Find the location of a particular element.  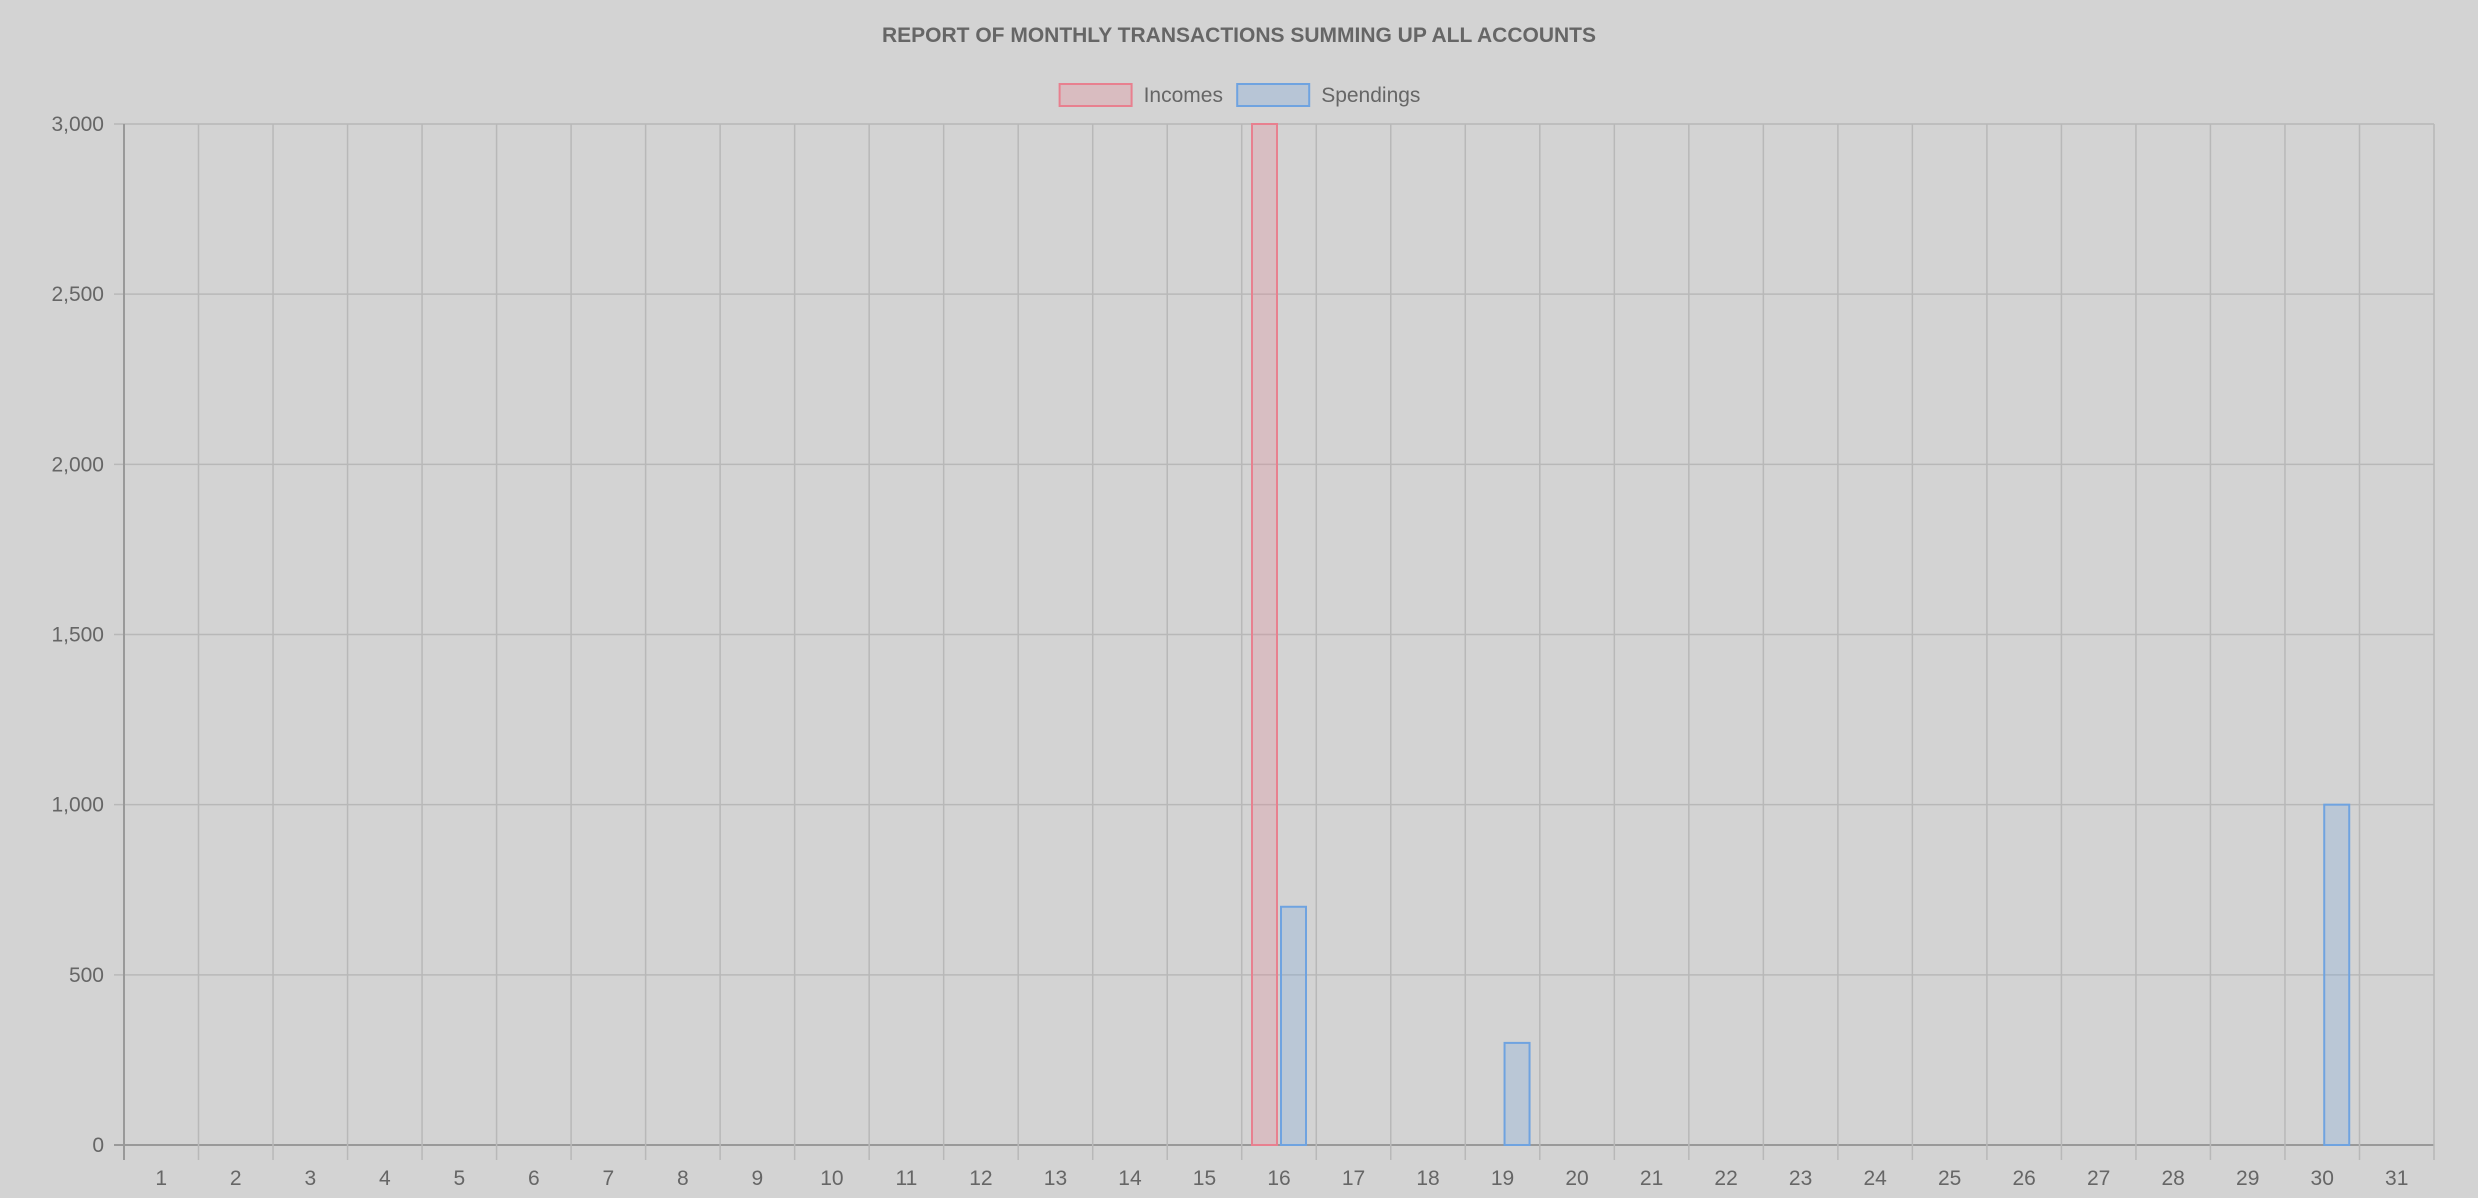

y-tick-label: 500 is located at coordinates (86, 975).